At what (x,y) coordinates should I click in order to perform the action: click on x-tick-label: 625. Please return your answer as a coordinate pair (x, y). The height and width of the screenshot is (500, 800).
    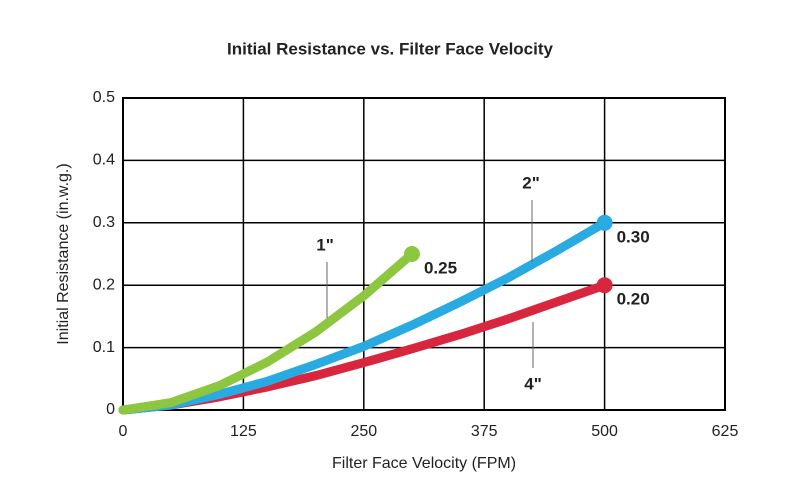
    Looking at the image, I should click on (725, 431).